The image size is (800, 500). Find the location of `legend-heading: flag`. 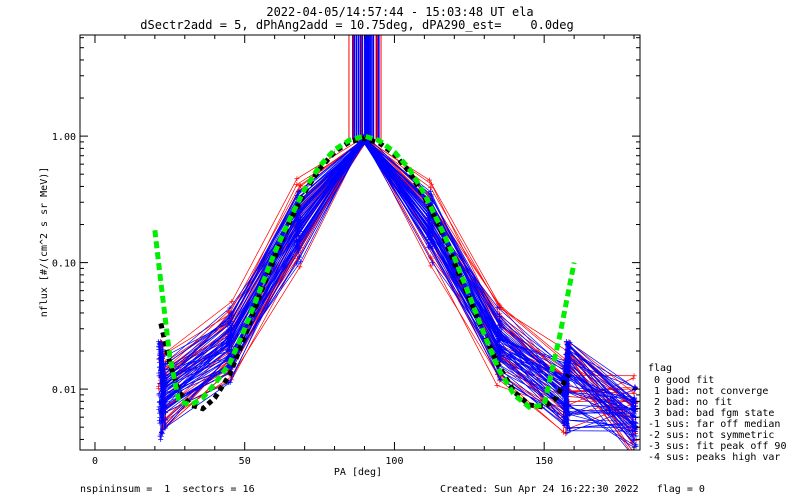

legend-heading: flag is located at coordinates (660, 368).